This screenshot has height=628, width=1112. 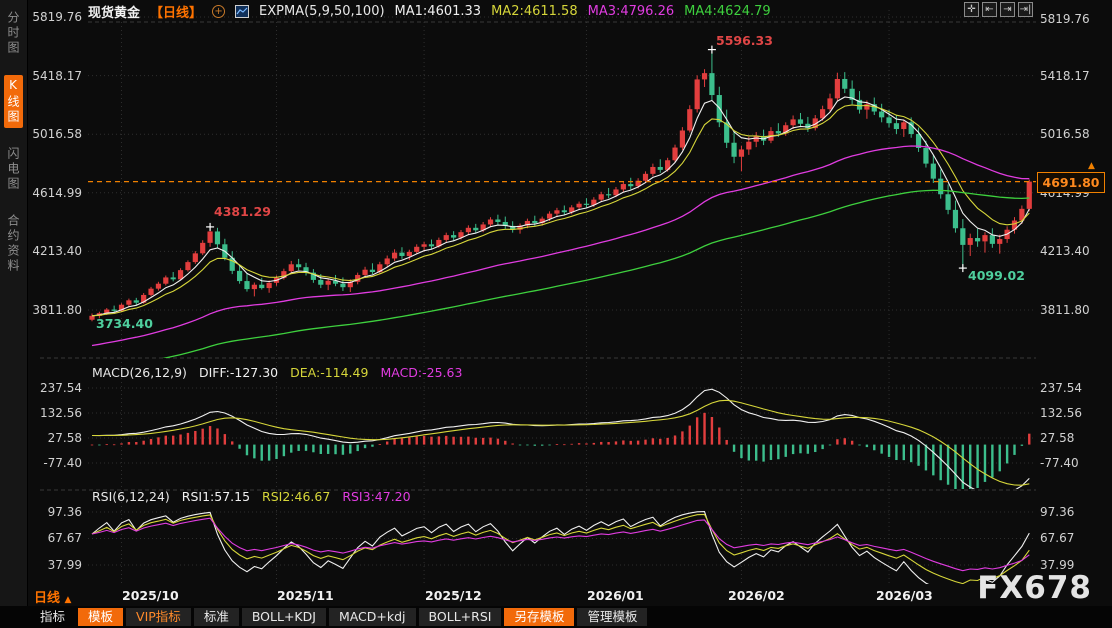 What do you see at coordinates (1034, 588) in the screenshot?
I see `fx678-watermark: FX678` at bounding box center [1034, 588].